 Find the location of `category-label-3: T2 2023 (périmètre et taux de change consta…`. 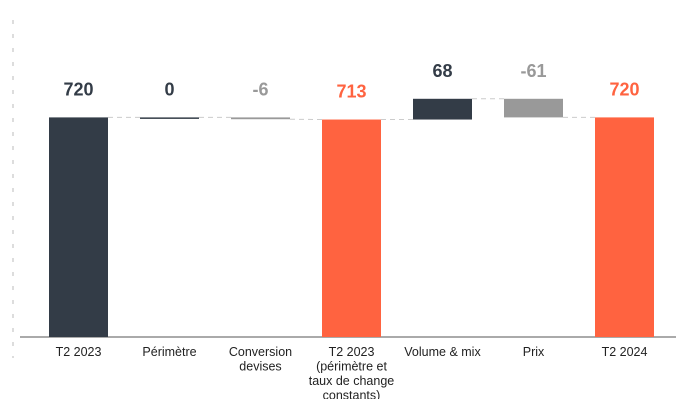

category-label-3: T2 2023 (périmètre et taux de change consta… is located at coordinates (352, 372).